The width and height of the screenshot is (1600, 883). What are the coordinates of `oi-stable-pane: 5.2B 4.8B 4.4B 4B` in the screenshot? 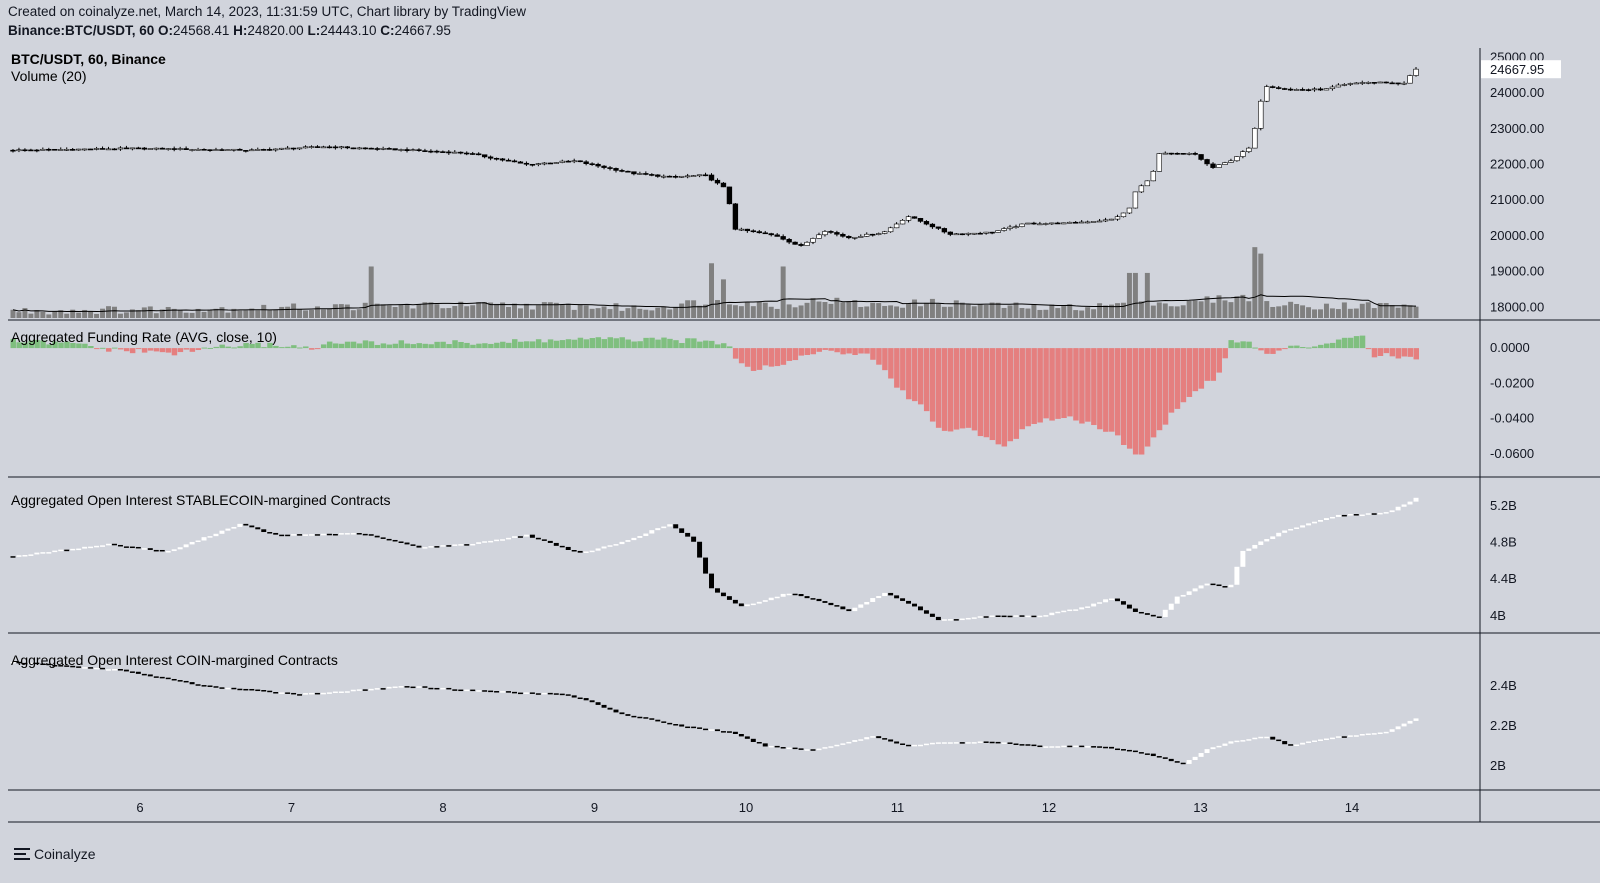 It's located at (763, 560).